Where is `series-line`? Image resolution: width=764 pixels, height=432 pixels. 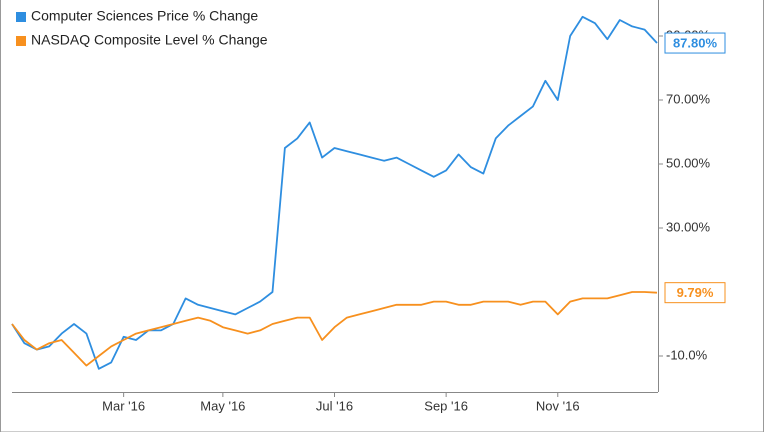 series-line is located at coordinates (334, 329).